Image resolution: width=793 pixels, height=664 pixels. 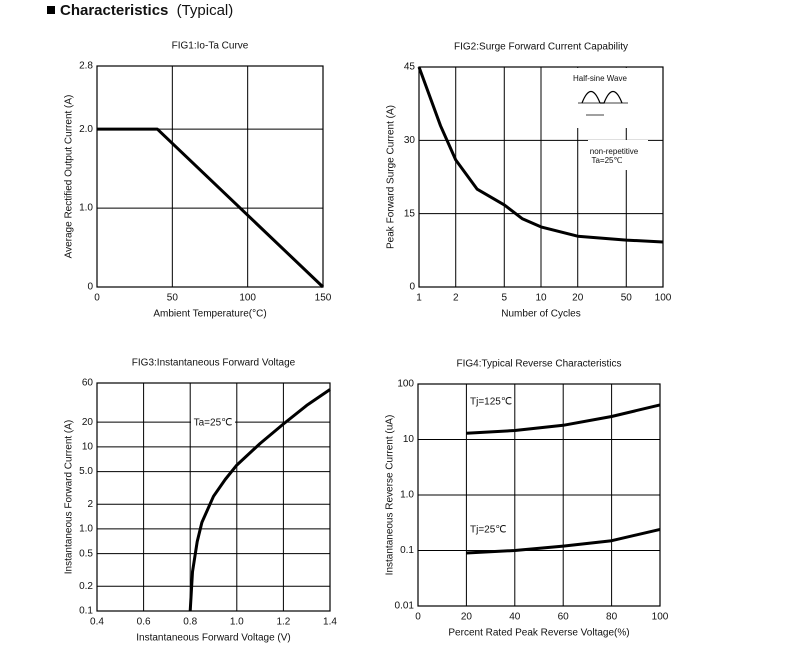 I want to click on inset-box, so click(x=618, y=155).